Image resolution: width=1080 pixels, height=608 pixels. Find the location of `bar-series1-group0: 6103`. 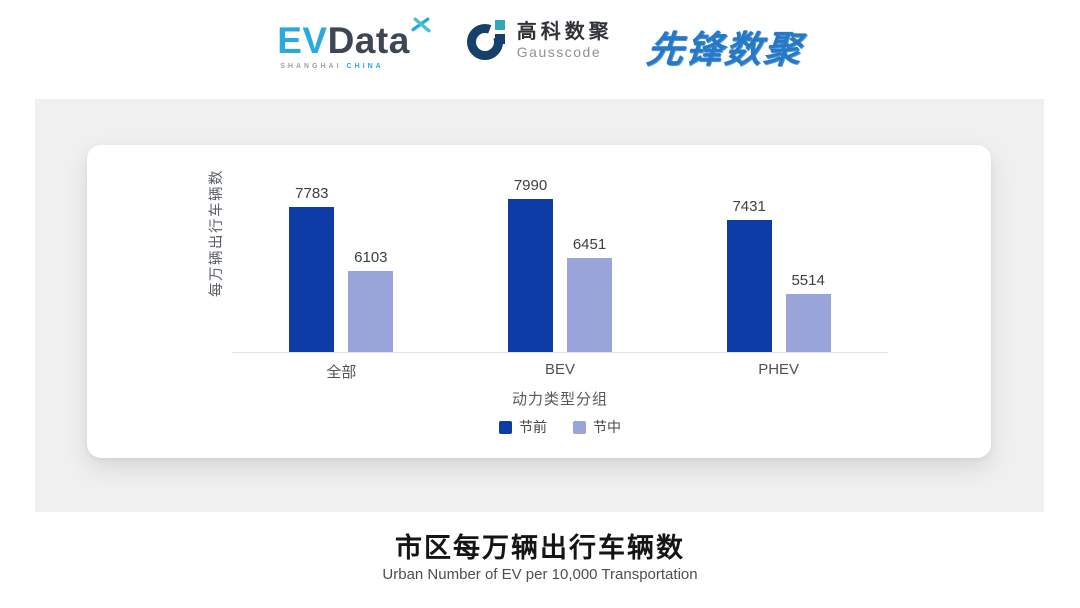

bar-series1-group0: 6103 is located at coordinates (371, 300).